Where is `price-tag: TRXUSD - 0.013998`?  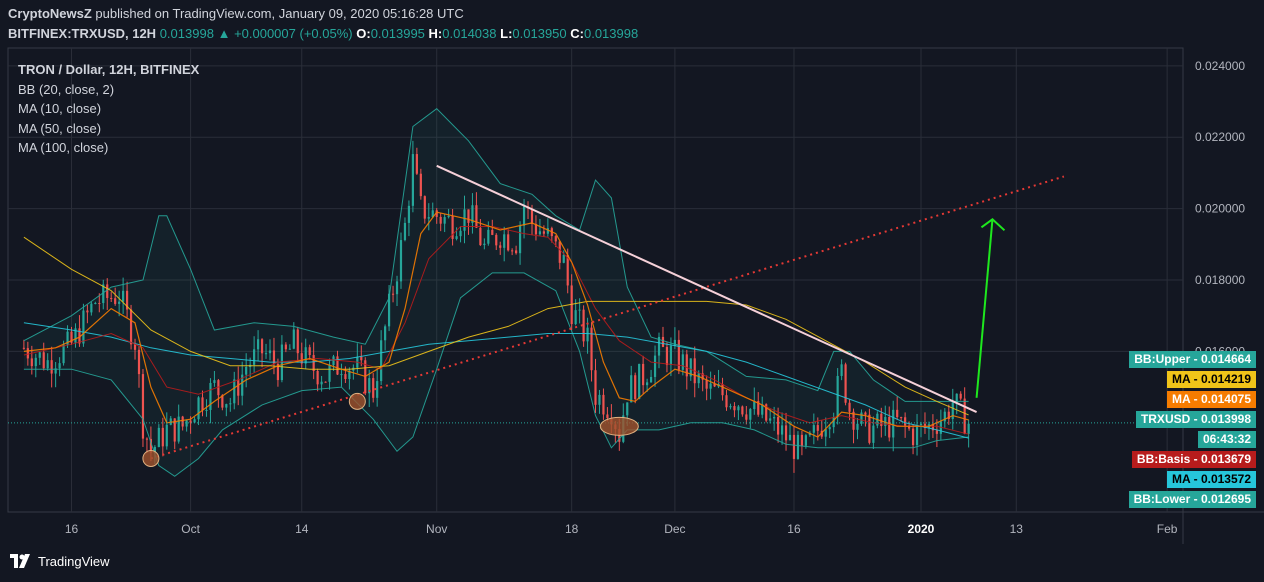
price-tag: TRXUSD - 0.013998 is located at coordinates (1195, 419).